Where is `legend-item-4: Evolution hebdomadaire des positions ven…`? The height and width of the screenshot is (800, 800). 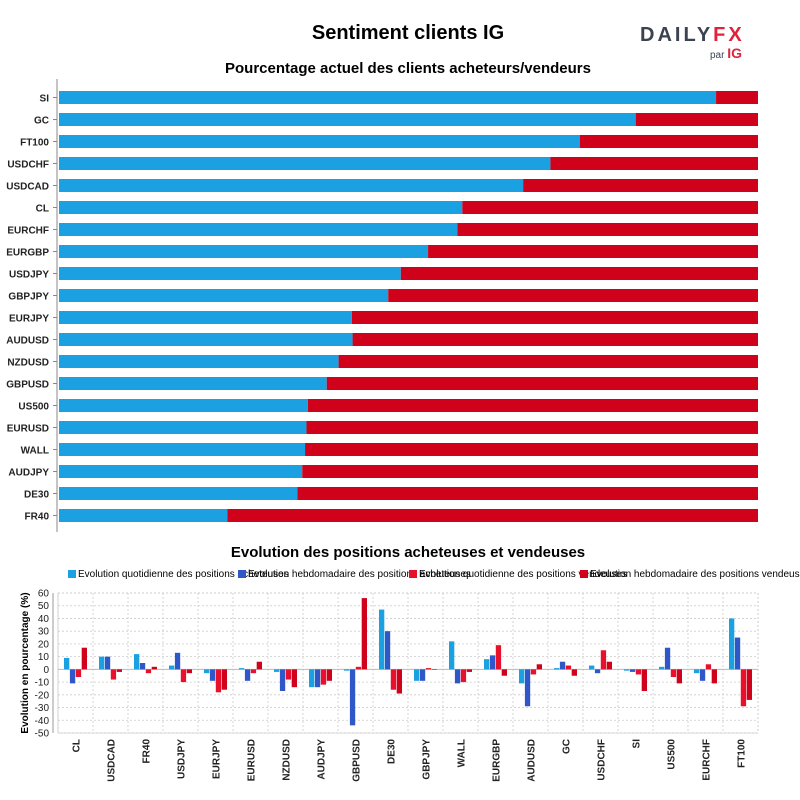
legend-item-4: Evolution hebdomadaire des positions ven… is located at coordinates (690, 575).